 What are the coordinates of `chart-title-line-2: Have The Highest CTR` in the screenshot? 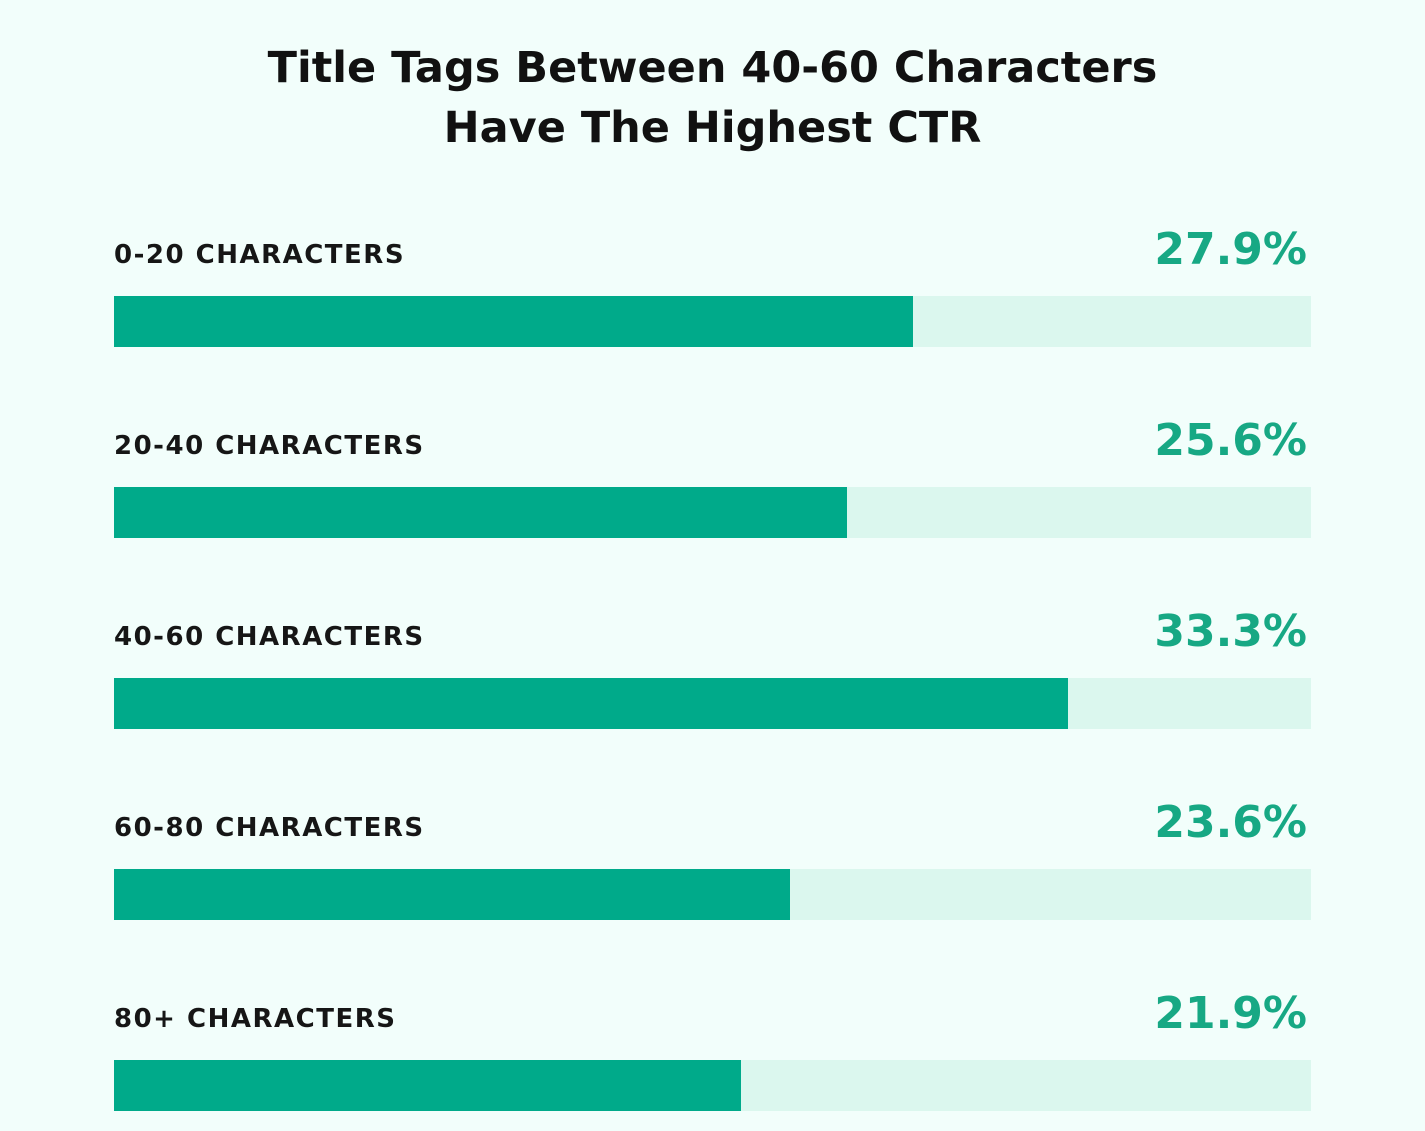 It's located at (712, 128).